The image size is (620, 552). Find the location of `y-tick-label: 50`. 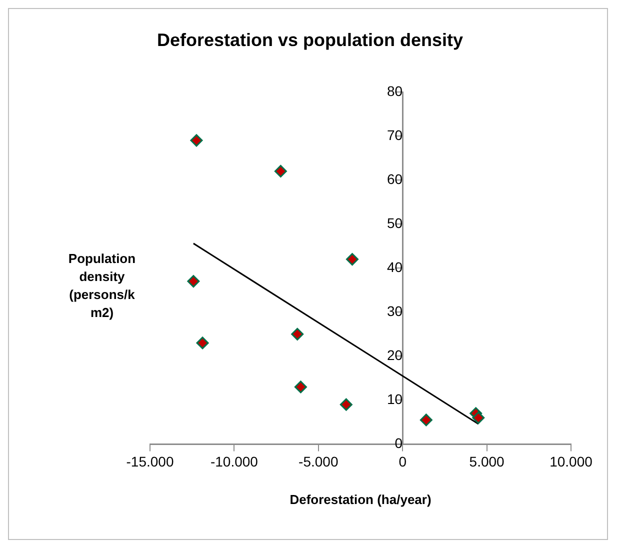

y-tick-label: 50 is located at coordinates (395, 222).